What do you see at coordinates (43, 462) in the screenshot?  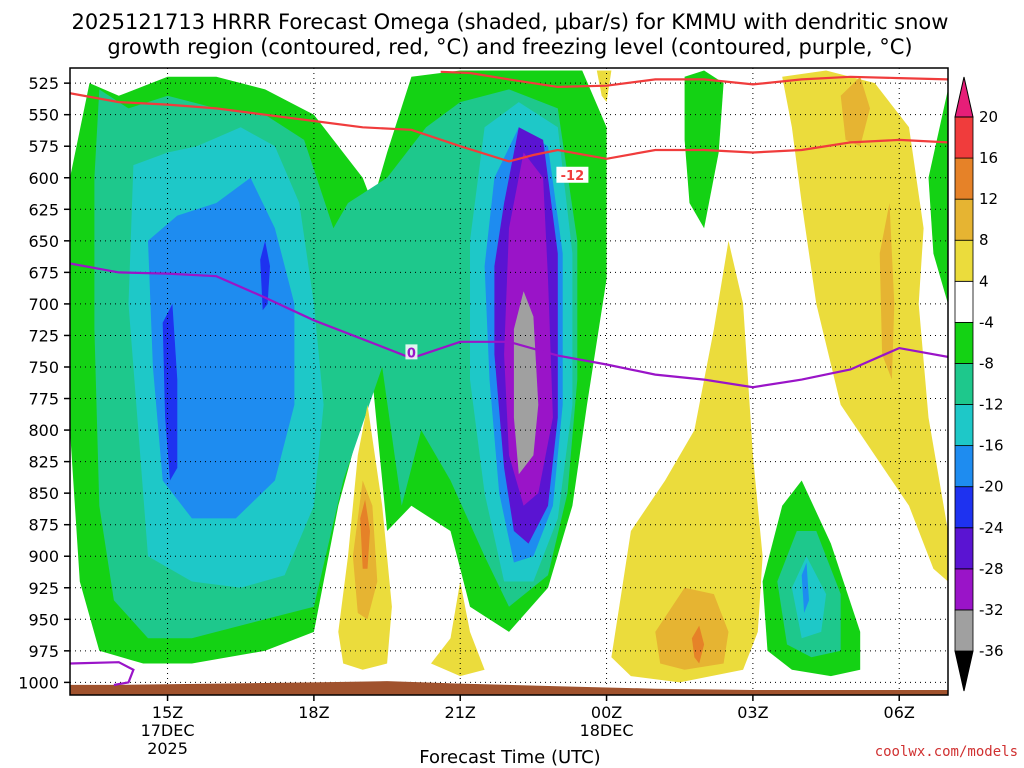 I see `y-tick-label-12: 825` at bounding box center [43, 462].